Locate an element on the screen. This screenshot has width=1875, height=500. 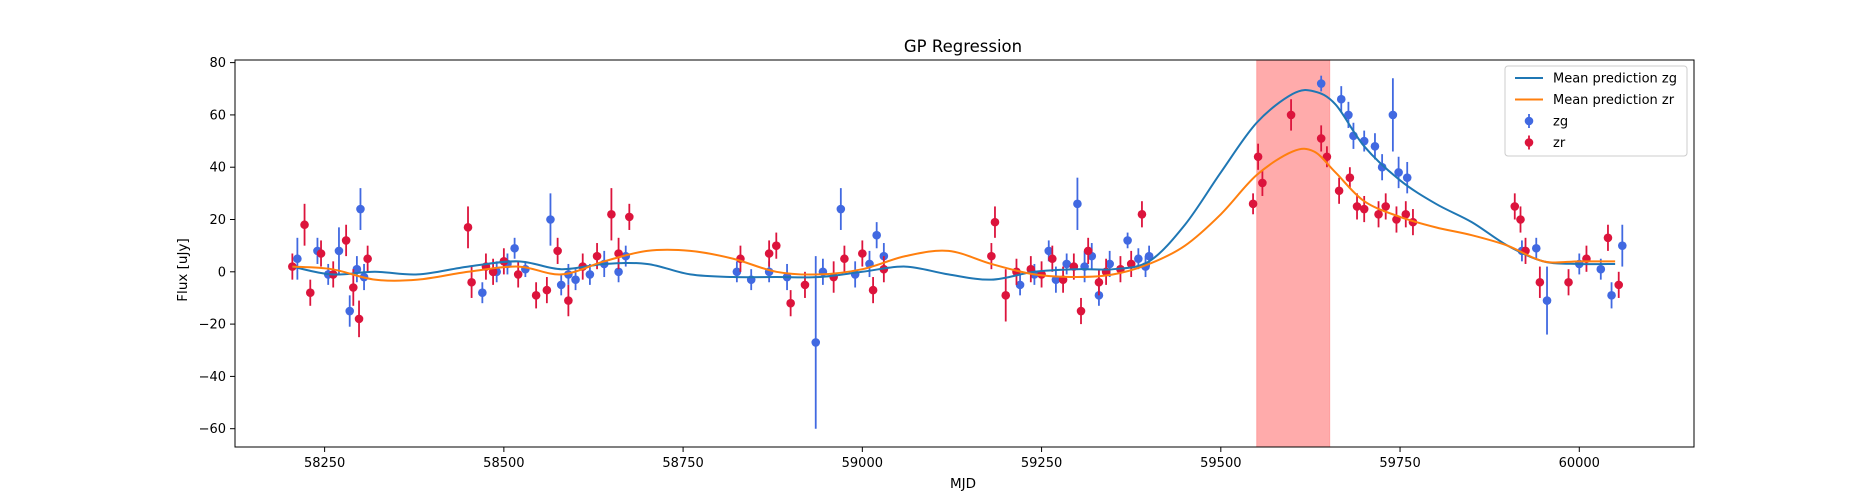
x-tick-label: 58250 is located at coordinates (324, 463).